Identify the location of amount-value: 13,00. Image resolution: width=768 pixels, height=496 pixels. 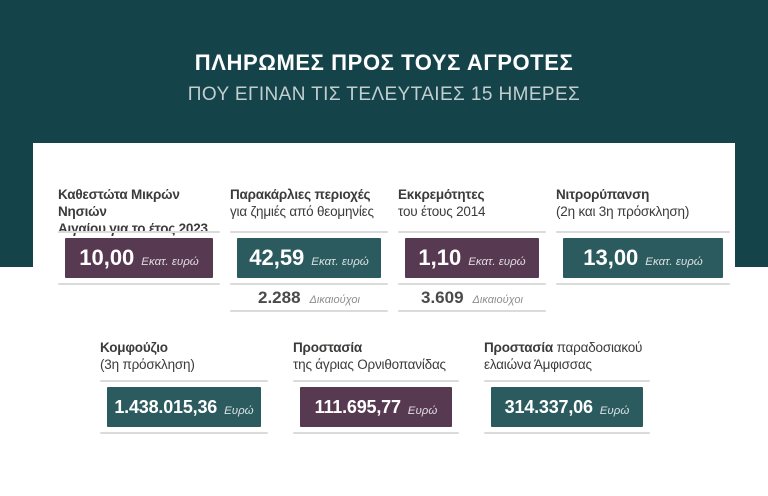
(611, 257).